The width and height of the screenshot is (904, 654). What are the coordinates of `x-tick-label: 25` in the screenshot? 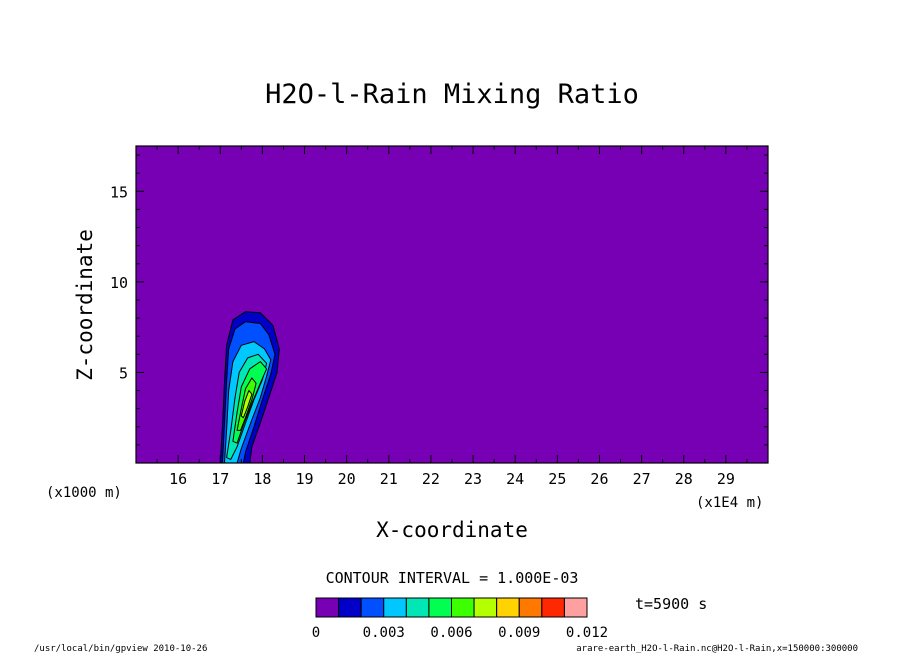 It's located at (557, 479).